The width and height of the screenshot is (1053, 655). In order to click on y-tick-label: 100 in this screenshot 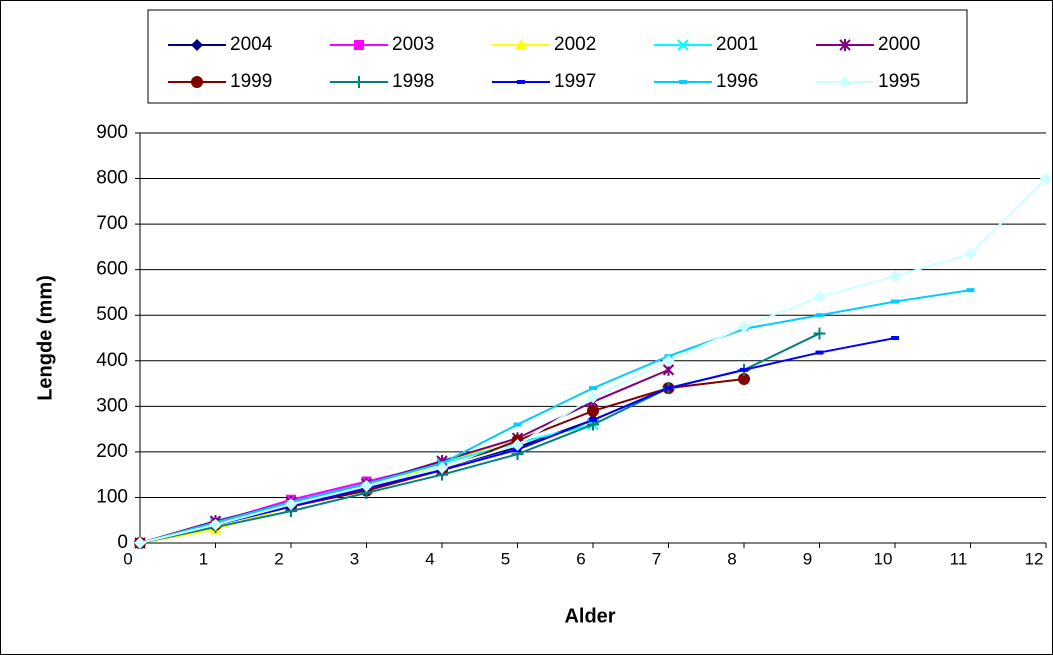, I will do `click(112, 496)`.